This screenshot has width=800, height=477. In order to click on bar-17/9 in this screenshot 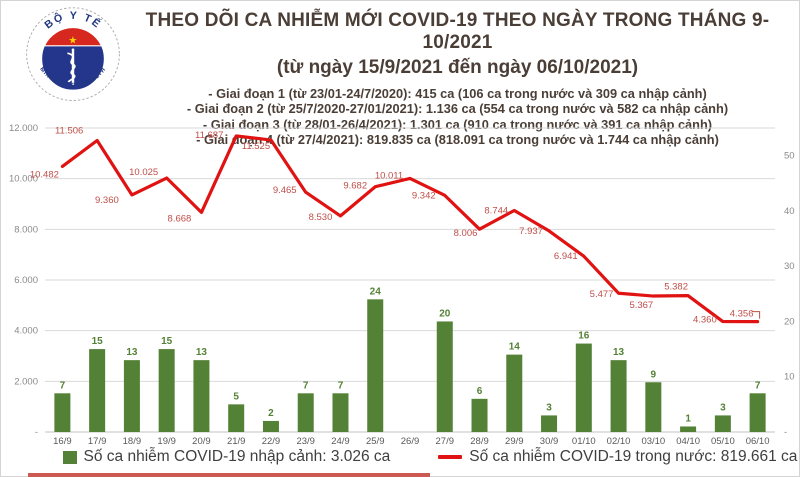, I will do `click(97, 390)`.